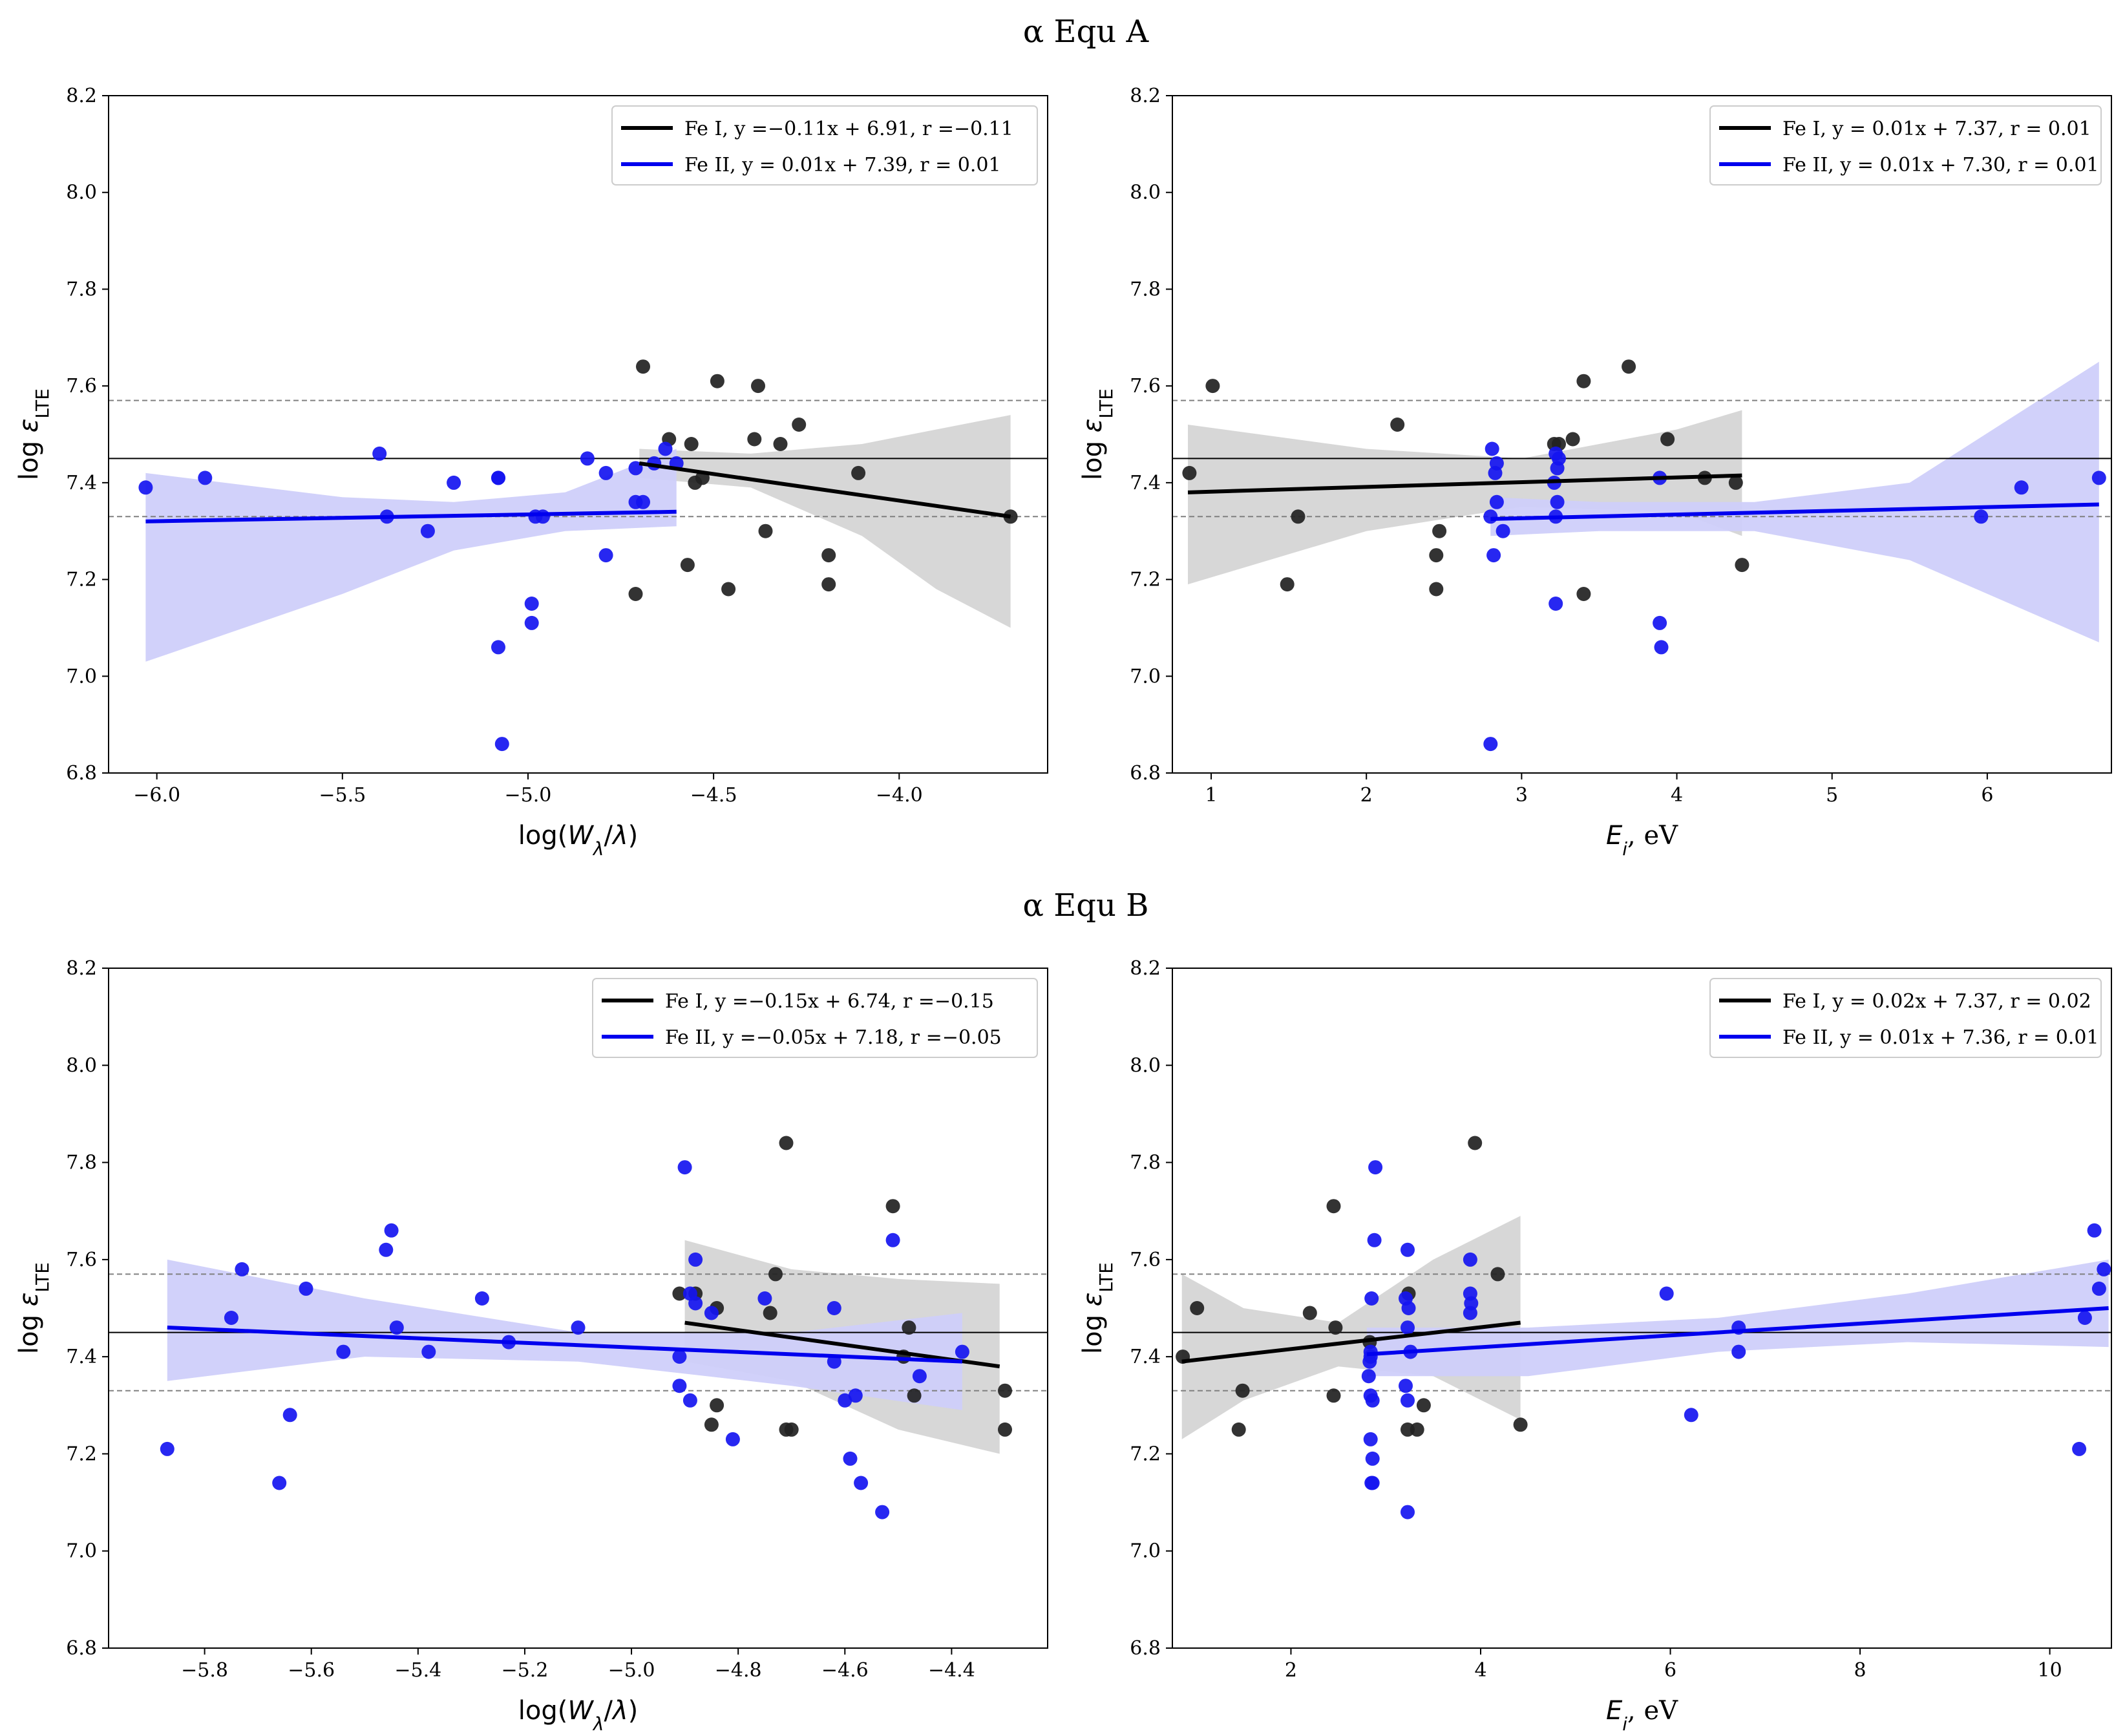  I want to click on x-tick-label: −5.5, so click(342, 795).